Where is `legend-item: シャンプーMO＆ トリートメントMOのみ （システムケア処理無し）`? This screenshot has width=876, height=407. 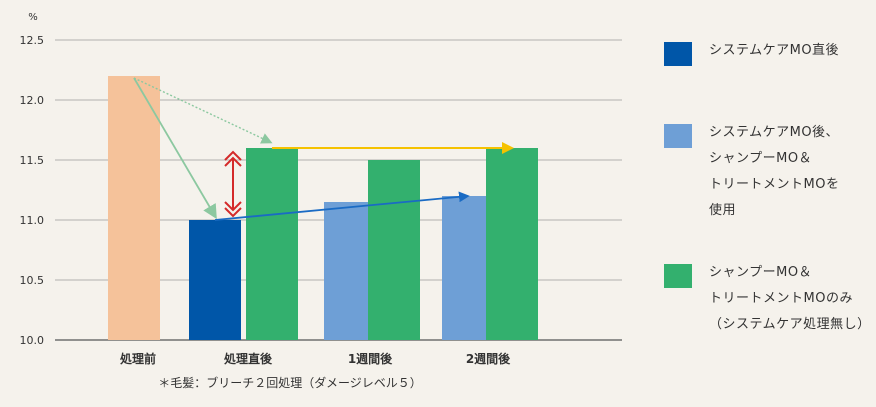
legend-item: シャンプーMO＆ トリートメントMOのみ （システムケア処理無し） is located at coordinates (767, 299).